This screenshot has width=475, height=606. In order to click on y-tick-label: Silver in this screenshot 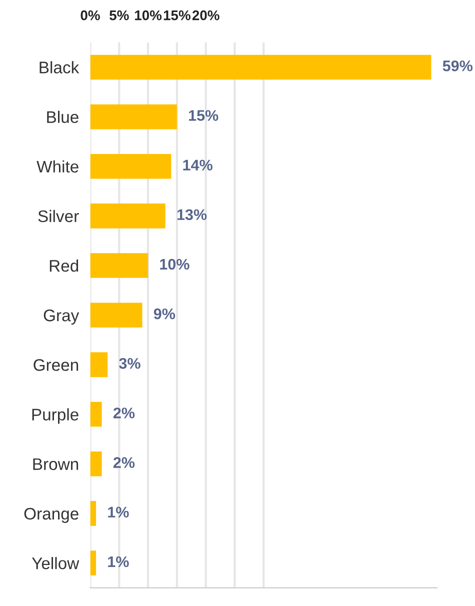, I will do `click(58, 216)`.